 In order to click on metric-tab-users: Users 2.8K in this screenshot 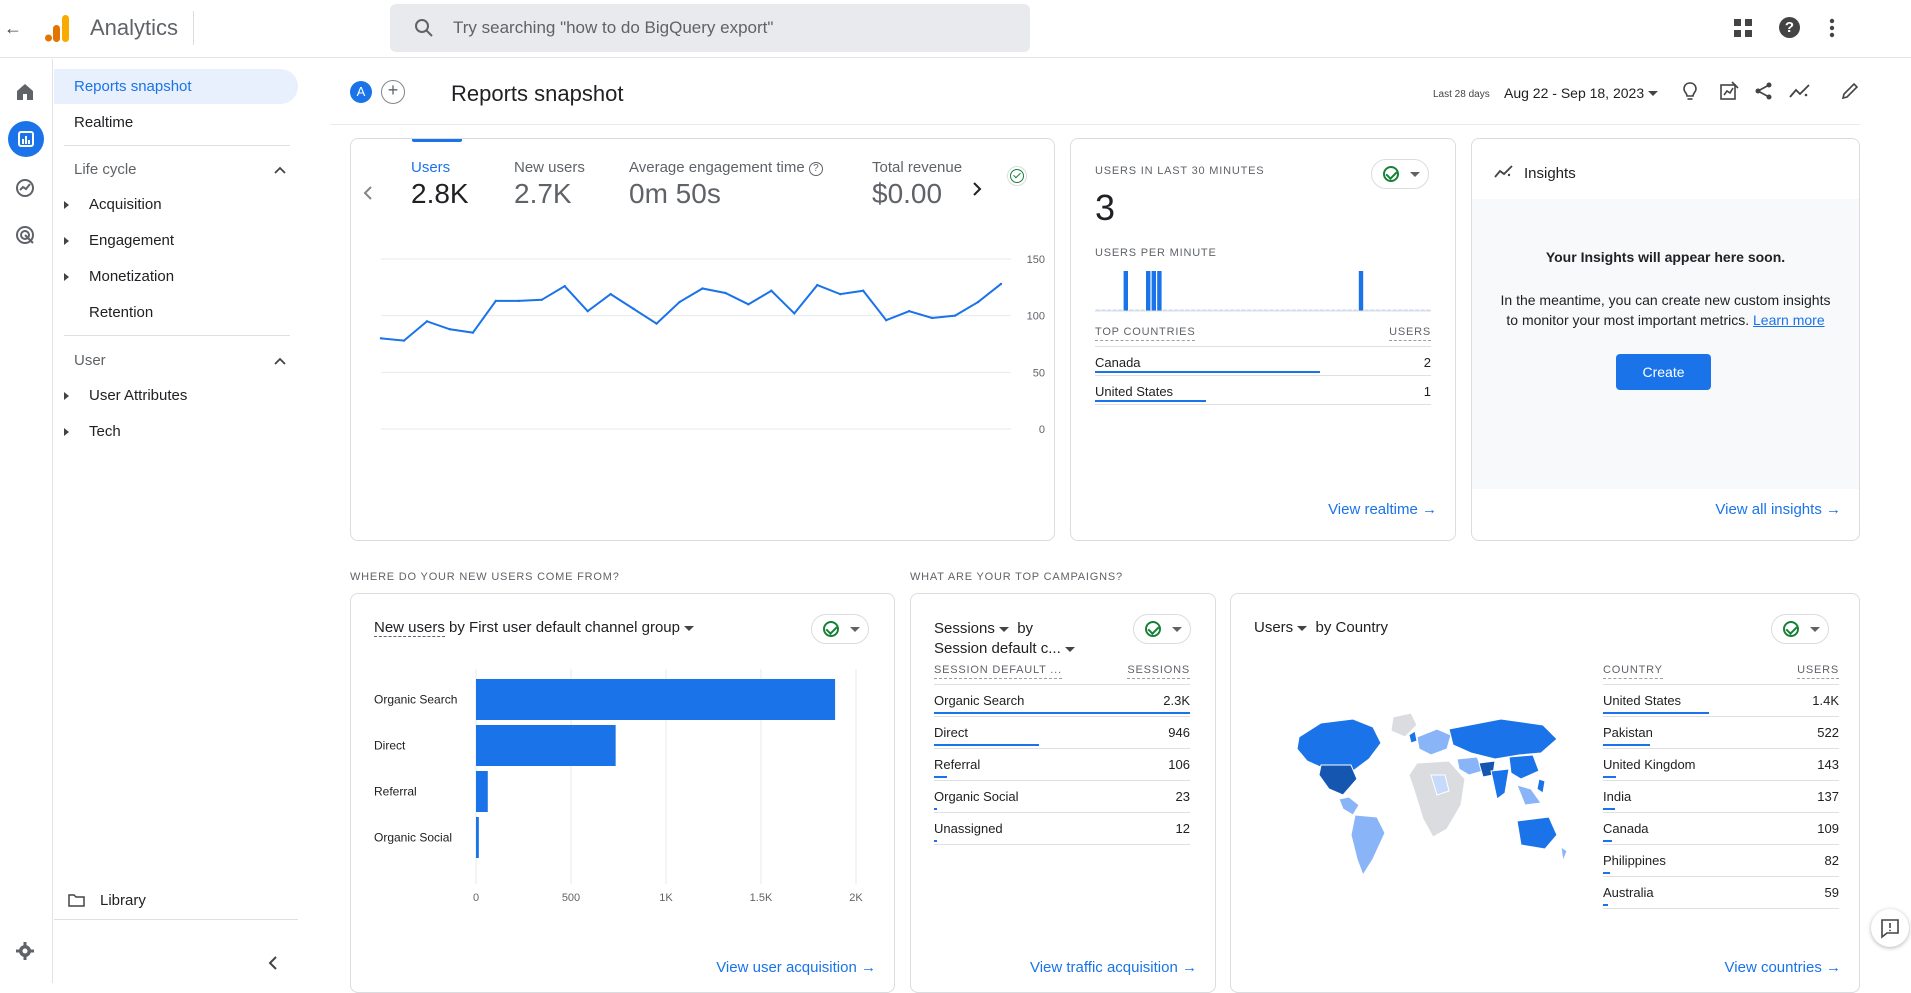, I will do `click(451, 189)`.